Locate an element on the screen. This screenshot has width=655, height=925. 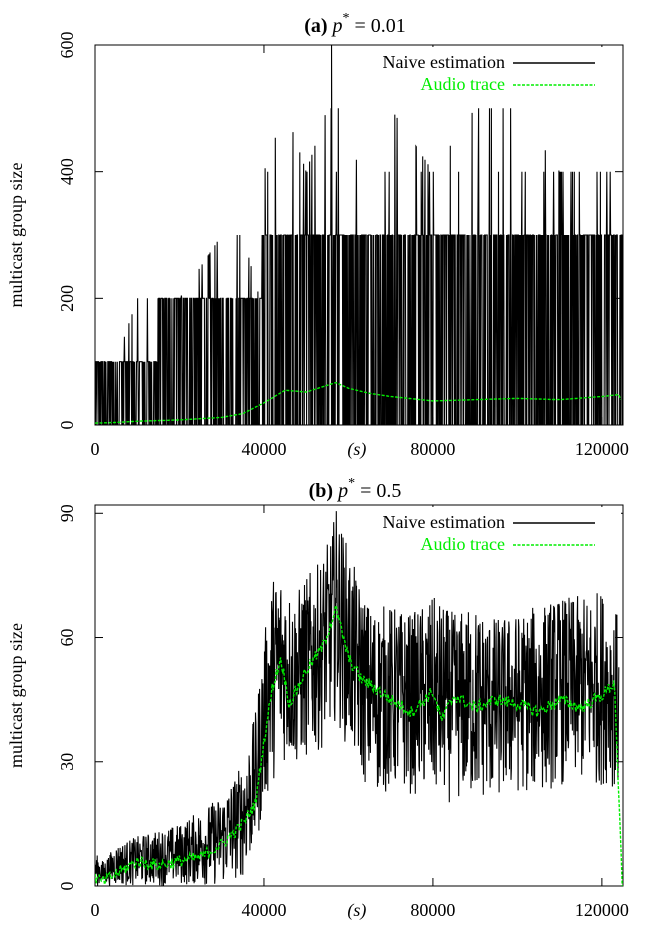
chart-title: (b) p* = 0.5 is located at coordinates (355, 489).